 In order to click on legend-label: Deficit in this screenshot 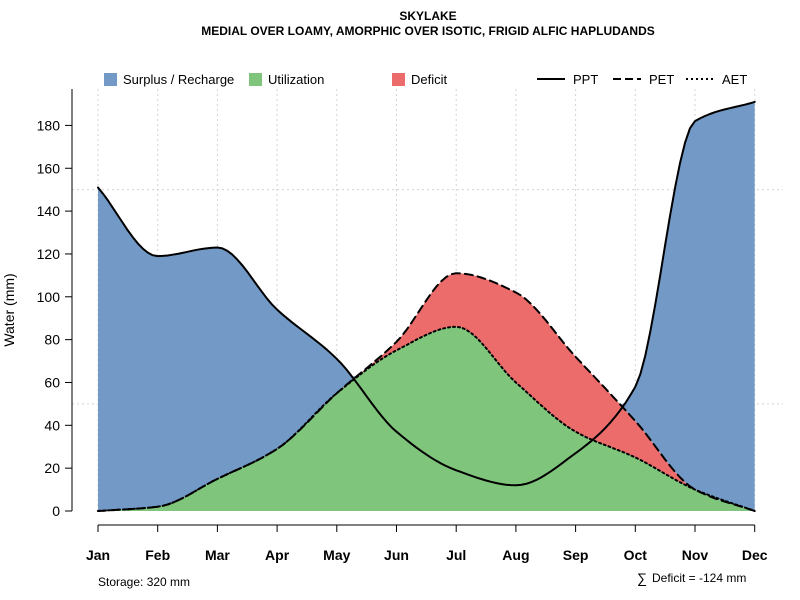, I will do `click(429, 79)`.